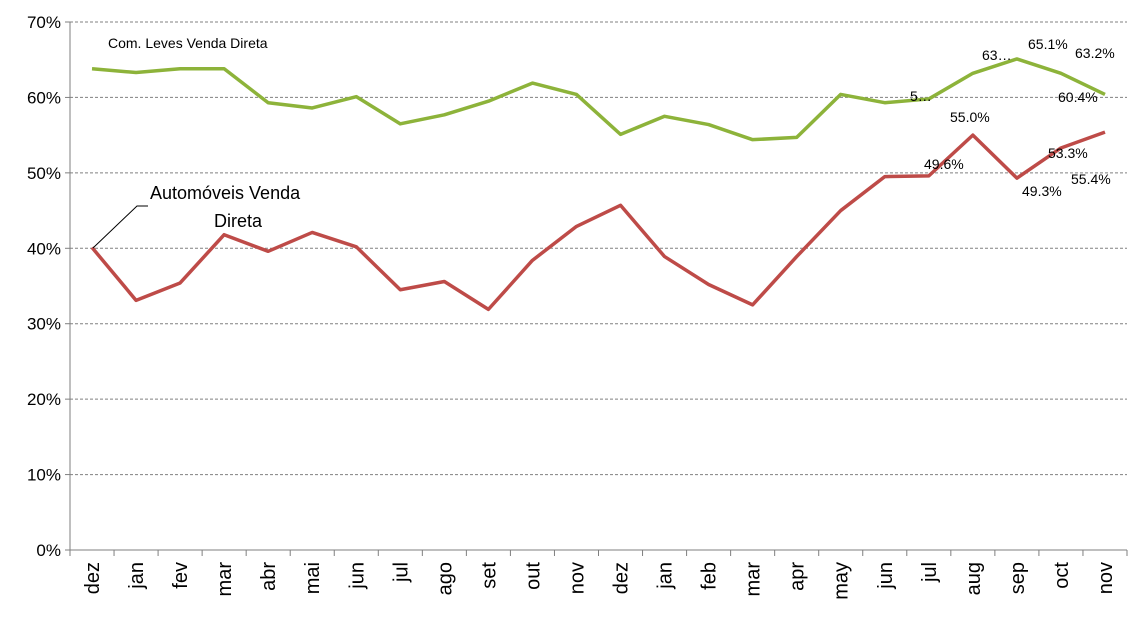 Image resolution: width=1140 pixels, height=627 pixels. Describe the element at coordinates (1048, 44) in the screenshot. I see `data-label-green-sep: 65.1%` at that location.